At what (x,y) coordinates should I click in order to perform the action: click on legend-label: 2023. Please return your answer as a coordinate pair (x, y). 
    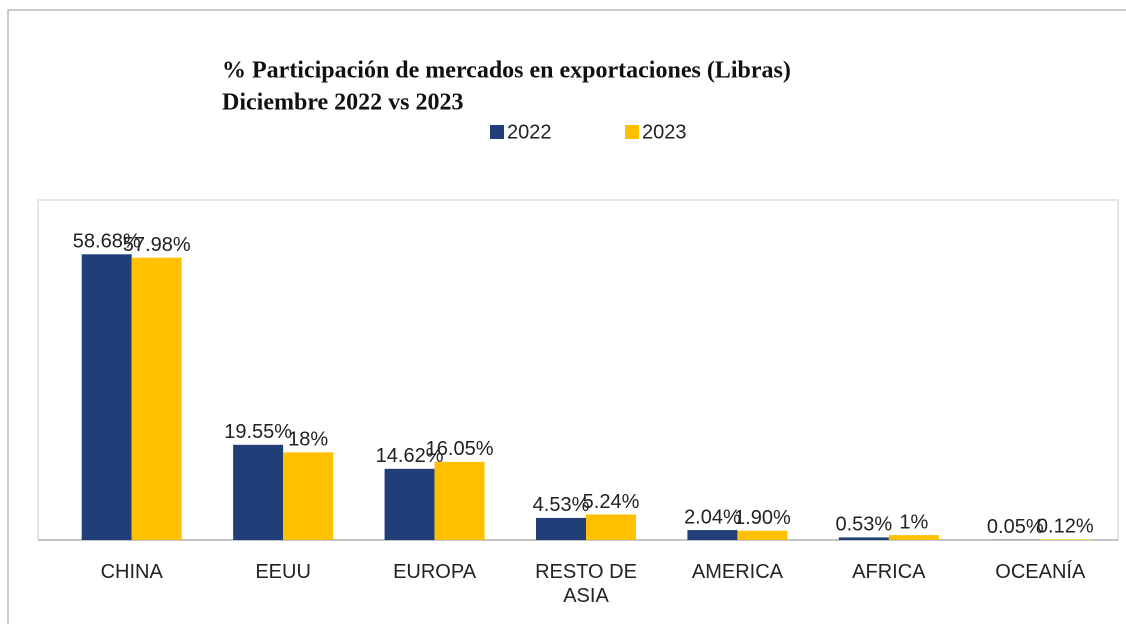
    Looking at the image, I should click on (664, 132).